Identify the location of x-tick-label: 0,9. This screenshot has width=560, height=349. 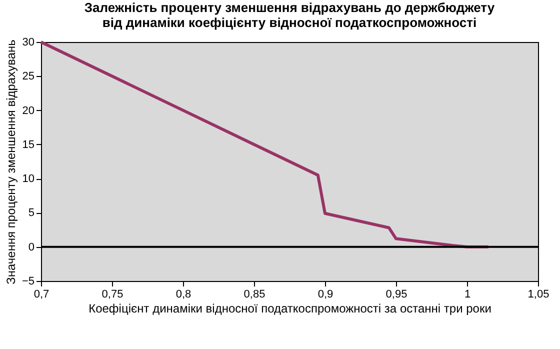
(326, 294).